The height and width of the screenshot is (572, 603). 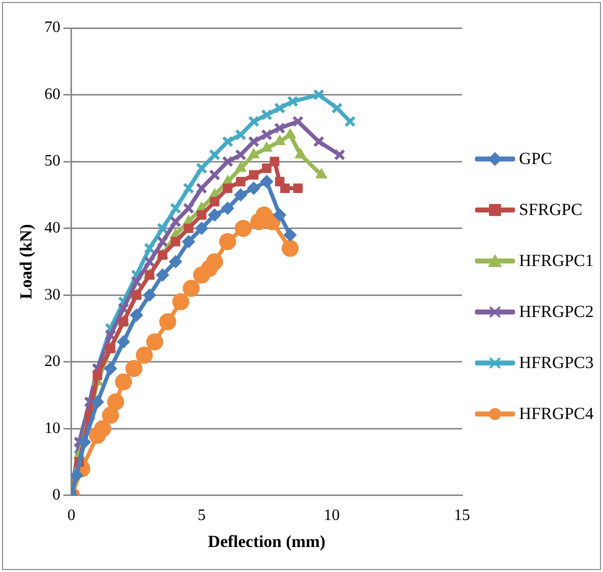 I want to click on x-tick-label: 5, so click(x=202, y=515).